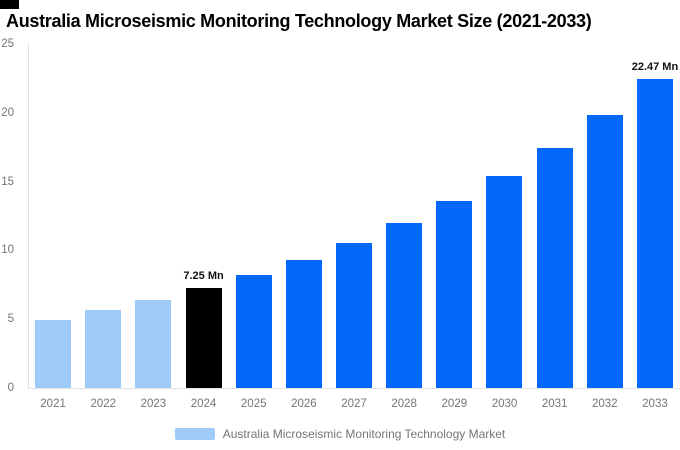  Describe the element at coordinates (7, 44) in the screenshot. I see `y-axis-tick-label-25: 25` at that location.